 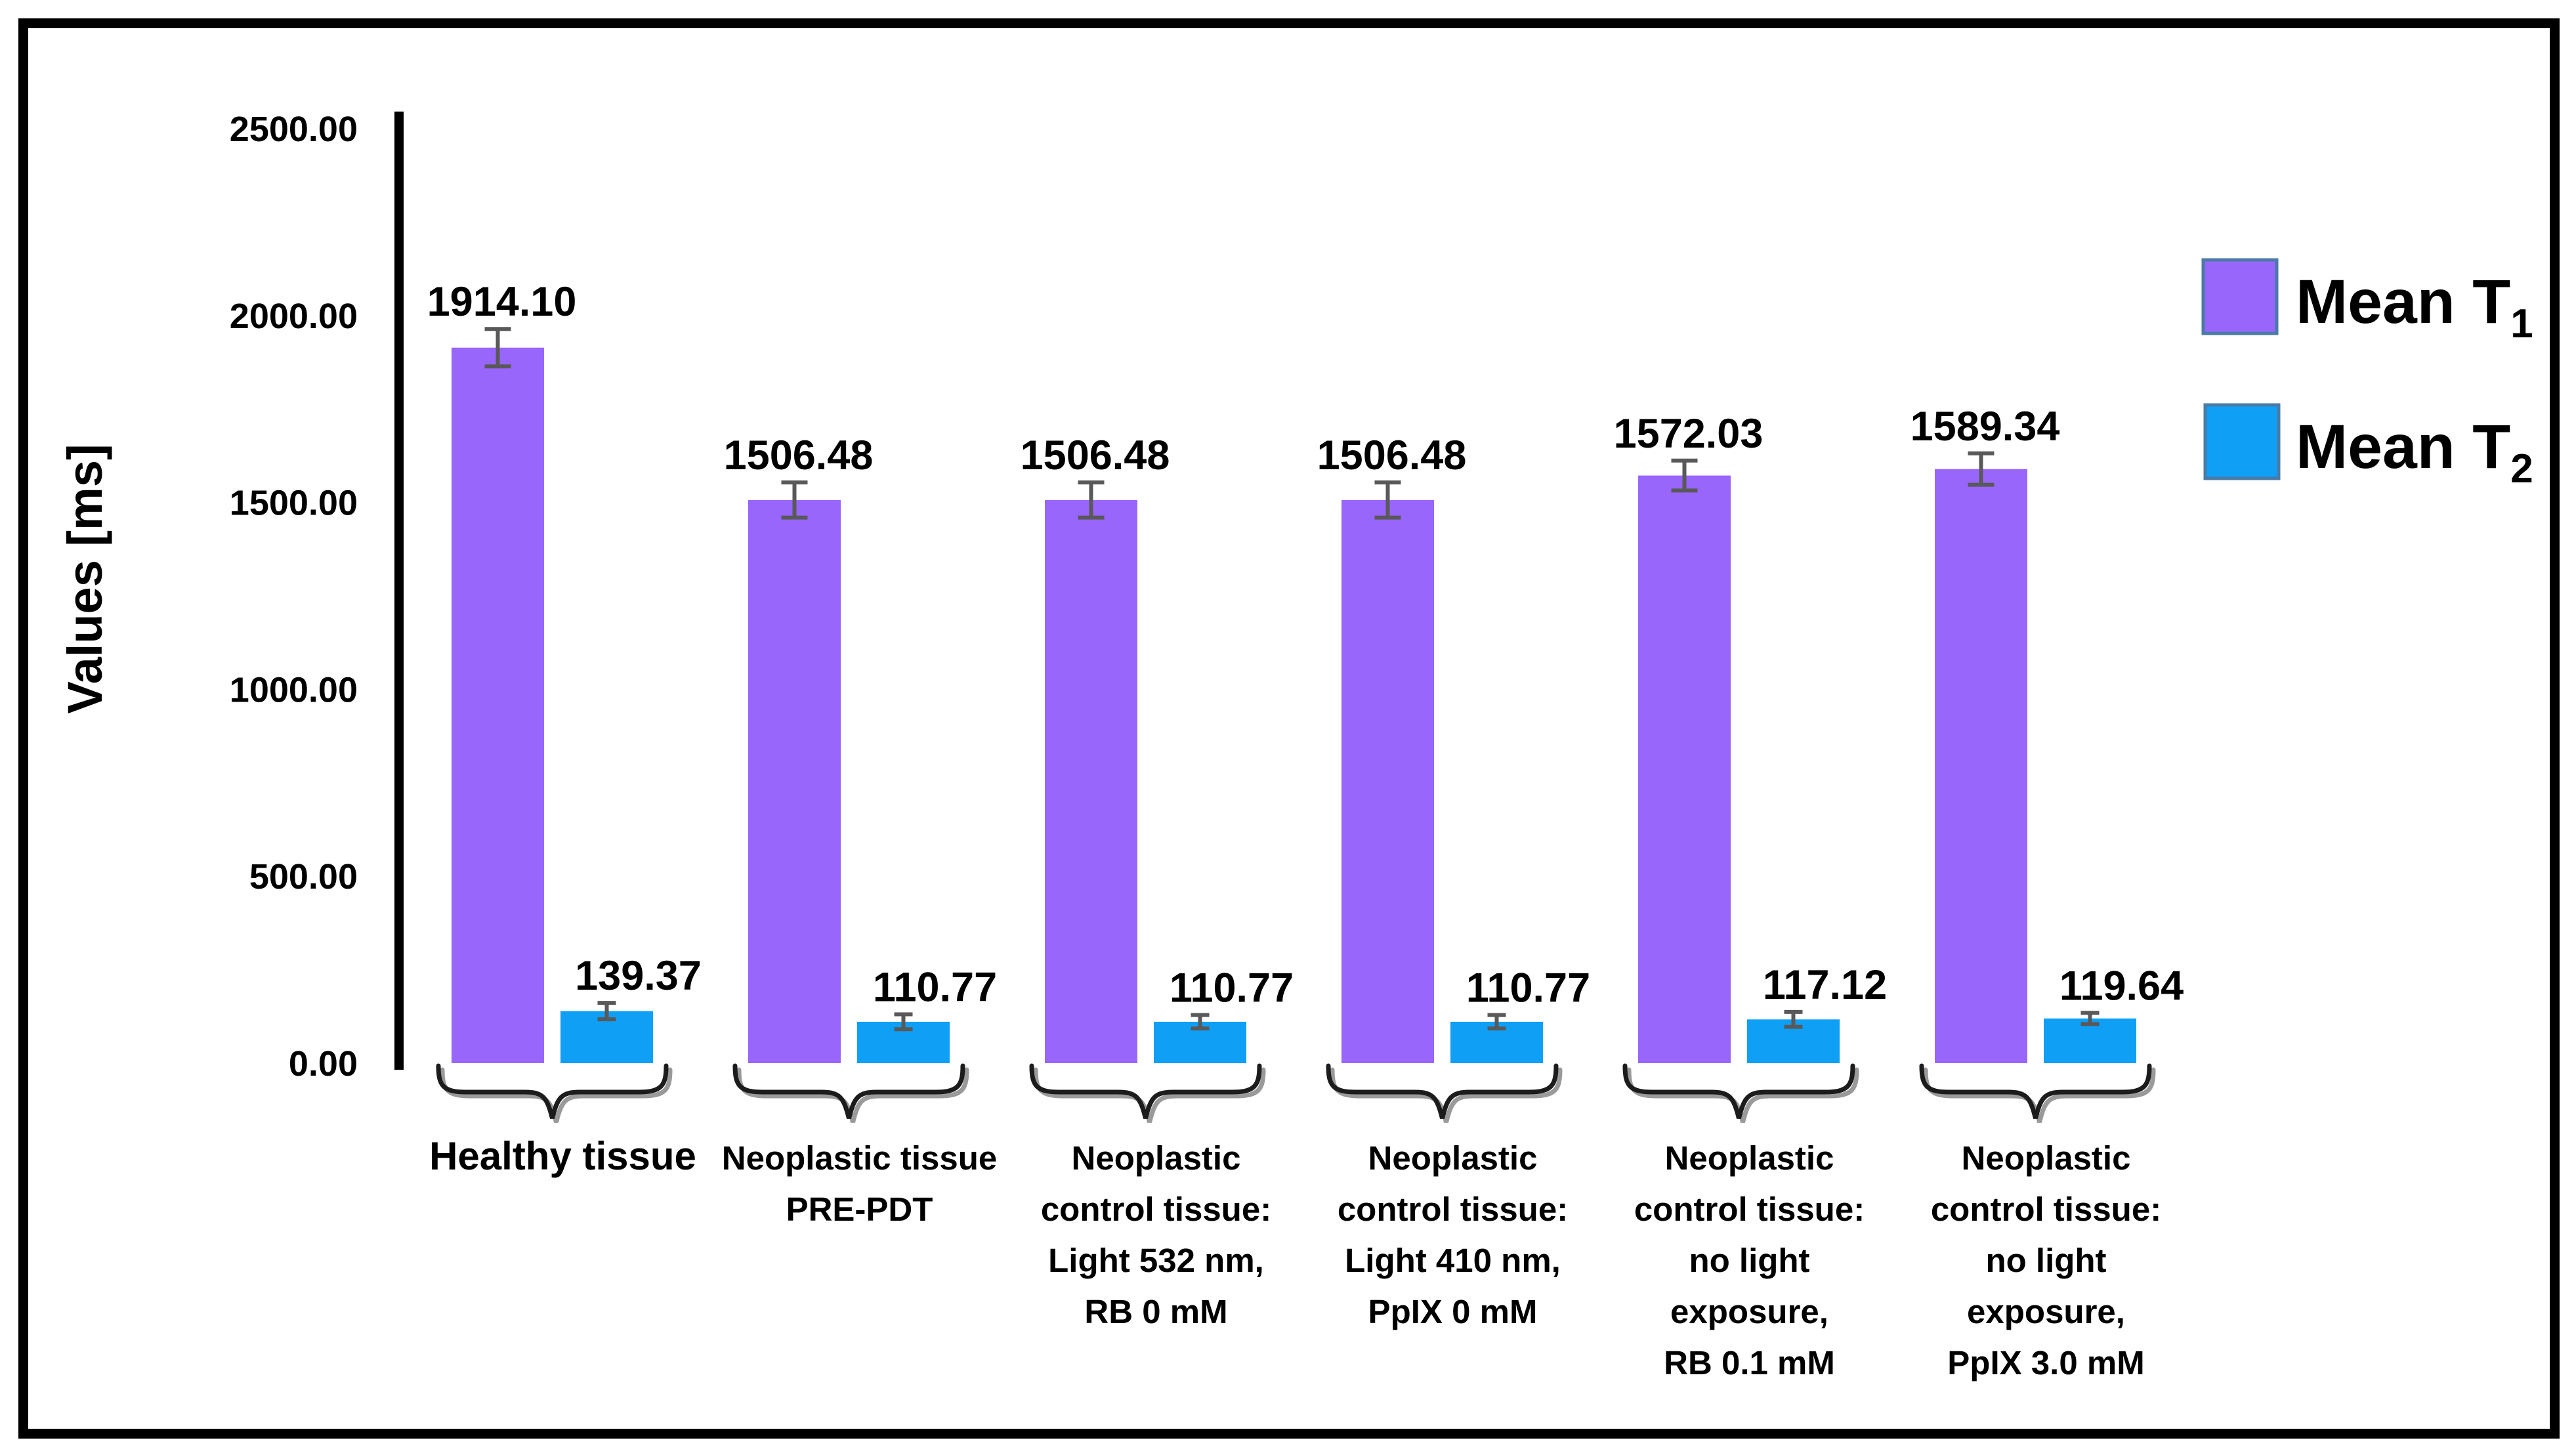 What do you see at coordinates (294, 316) in the screenshot?
I see `y-tick-label: 2000.00` at bounding box center [294, 316].